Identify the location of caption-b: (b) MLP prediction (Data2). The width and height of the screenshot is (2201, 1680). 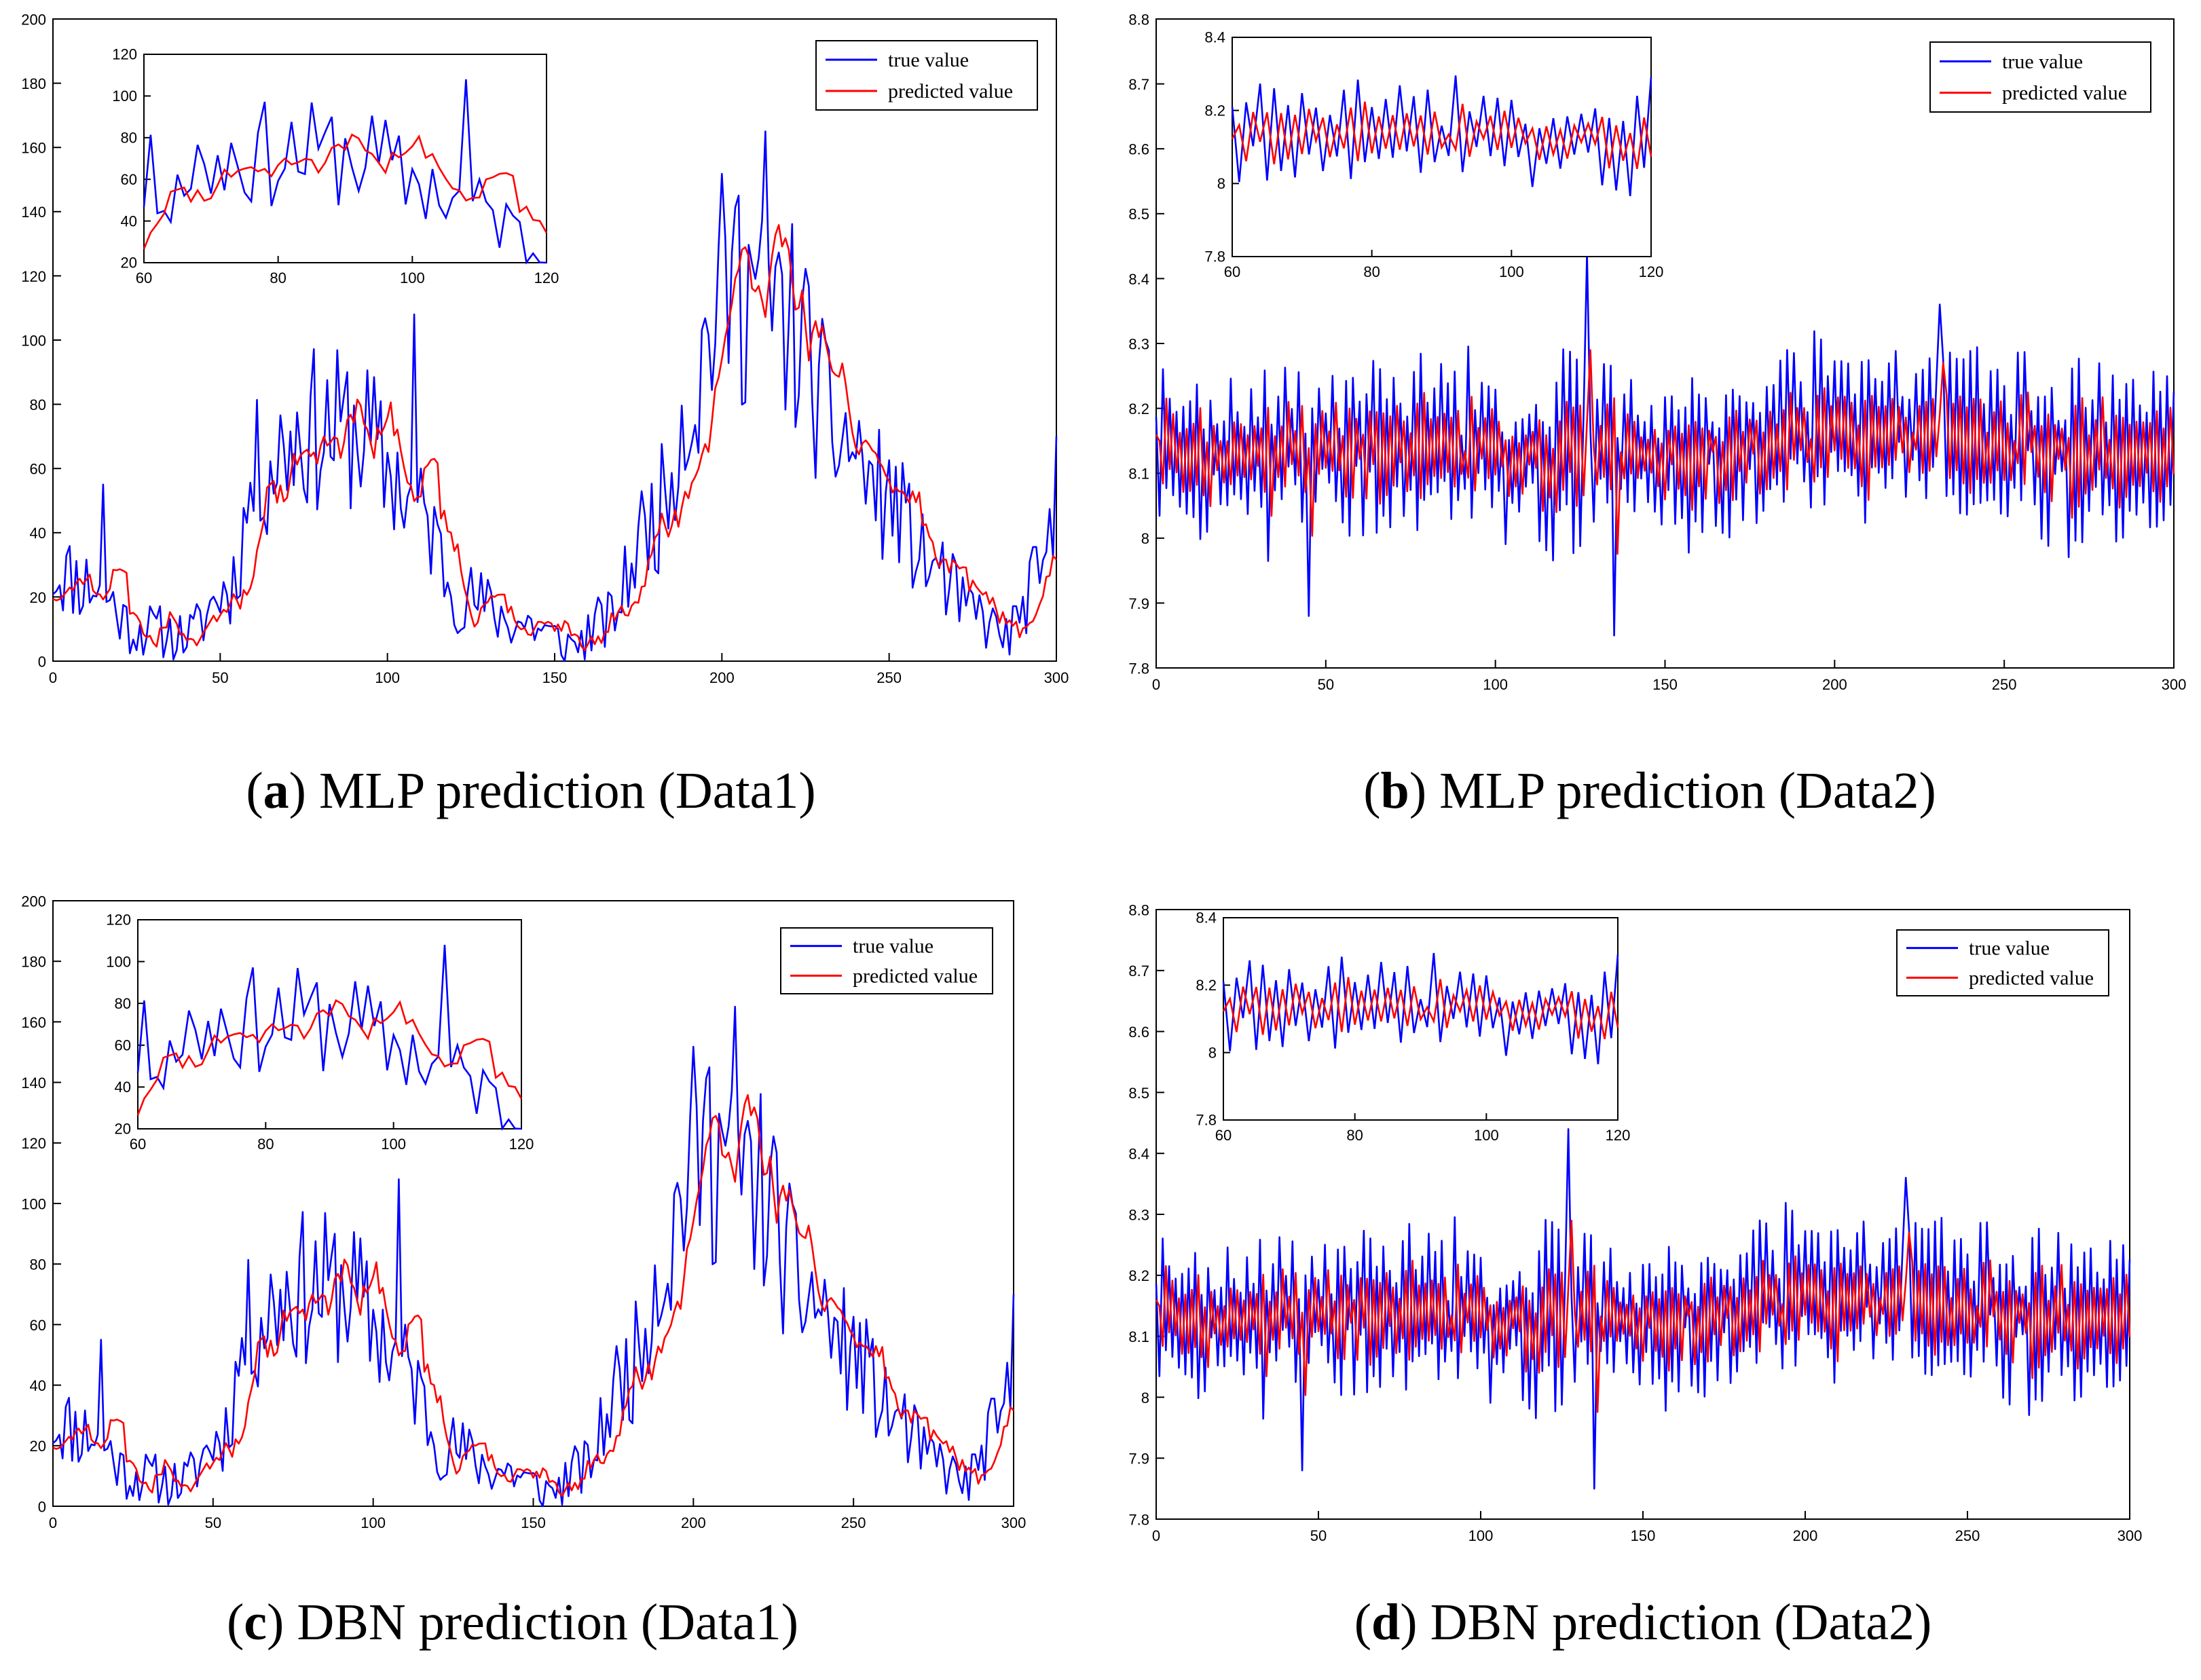
(1649, 791).